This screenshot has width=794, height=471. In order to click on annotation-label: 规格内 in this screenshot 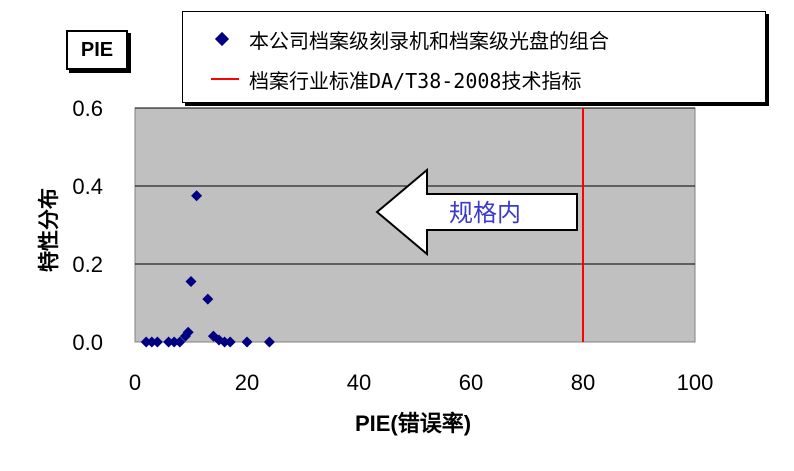, I will do `click(485, 213)`.